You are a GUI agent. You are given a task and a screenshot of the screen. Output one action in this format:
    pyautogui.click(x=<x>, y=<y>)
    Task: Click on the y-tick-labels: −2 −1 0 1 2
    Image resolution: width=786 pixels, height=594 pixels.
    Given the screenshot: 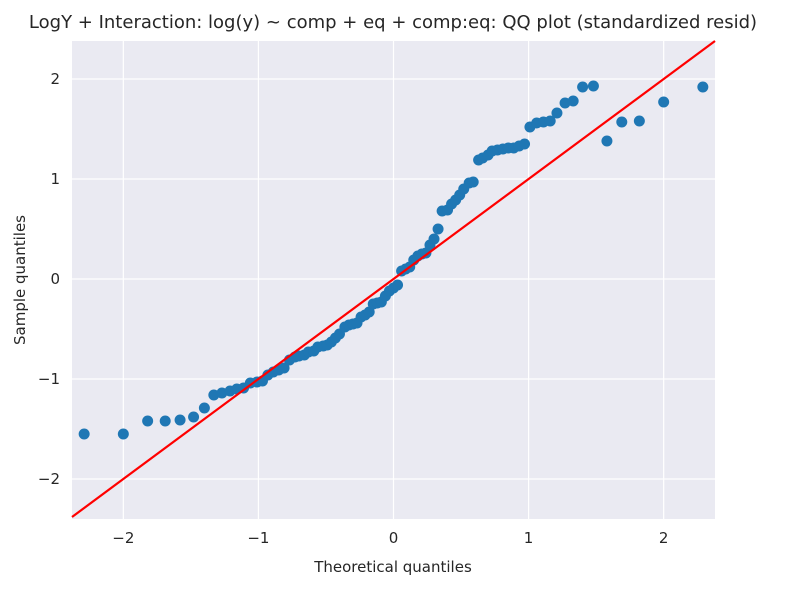 What is the action you would take?
    pyautogui.click(x=49, y=279)
    